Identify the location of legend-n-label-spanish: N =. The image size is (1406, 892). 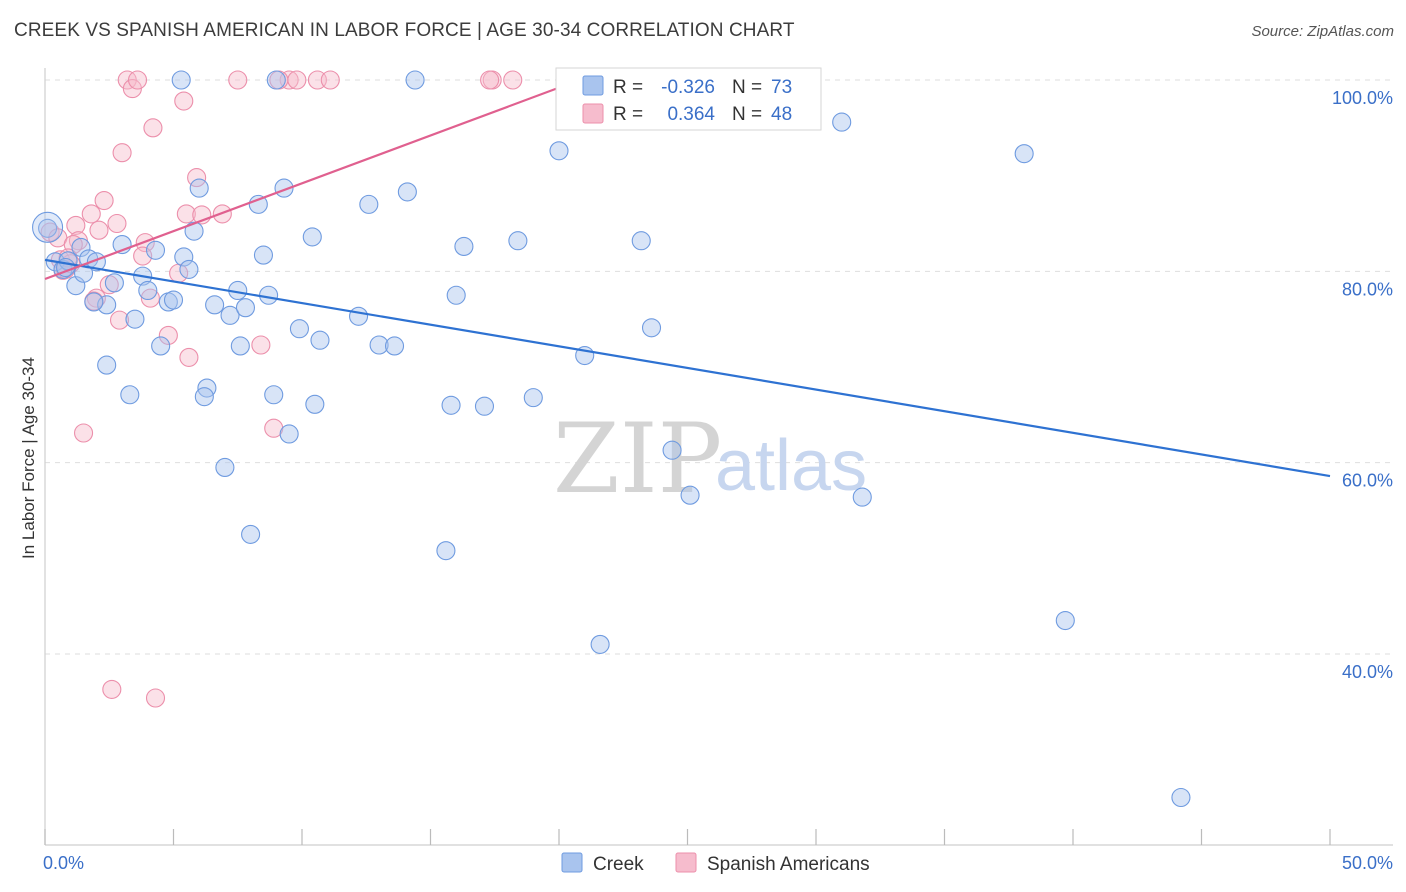
(747, 114).